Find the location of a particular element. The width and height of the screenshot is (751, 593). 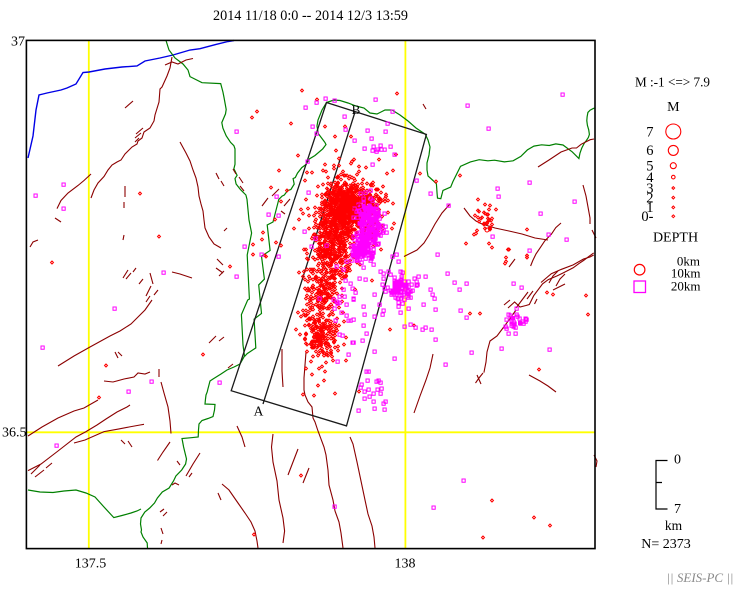

svg-text: 37 is located at coordinates (18, 41).